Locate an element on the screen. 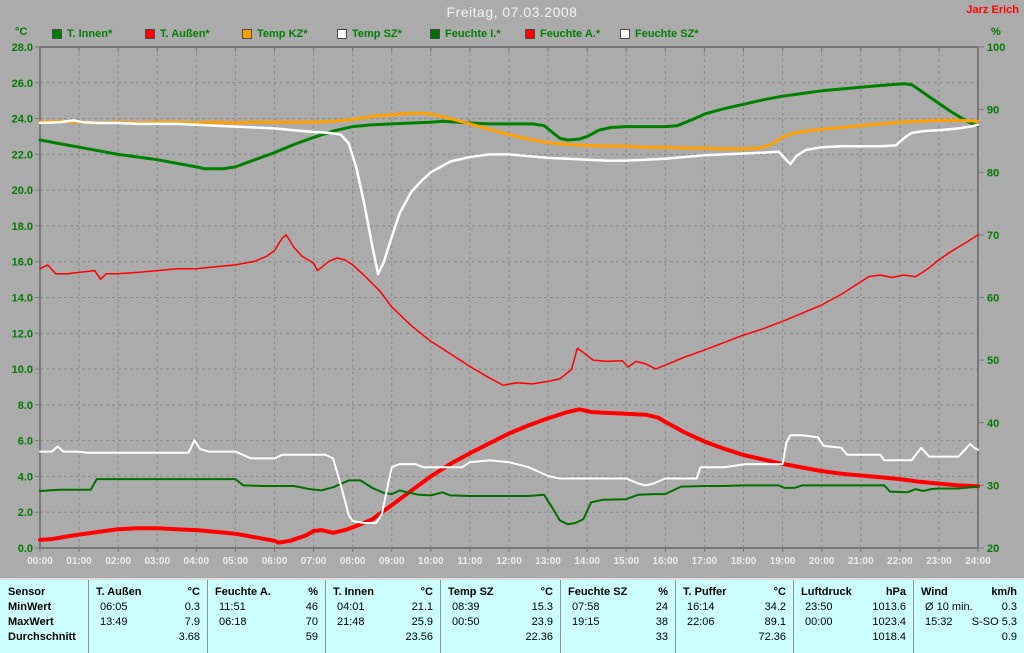  min-time: 07:58 is located at coordinates (586, 606).